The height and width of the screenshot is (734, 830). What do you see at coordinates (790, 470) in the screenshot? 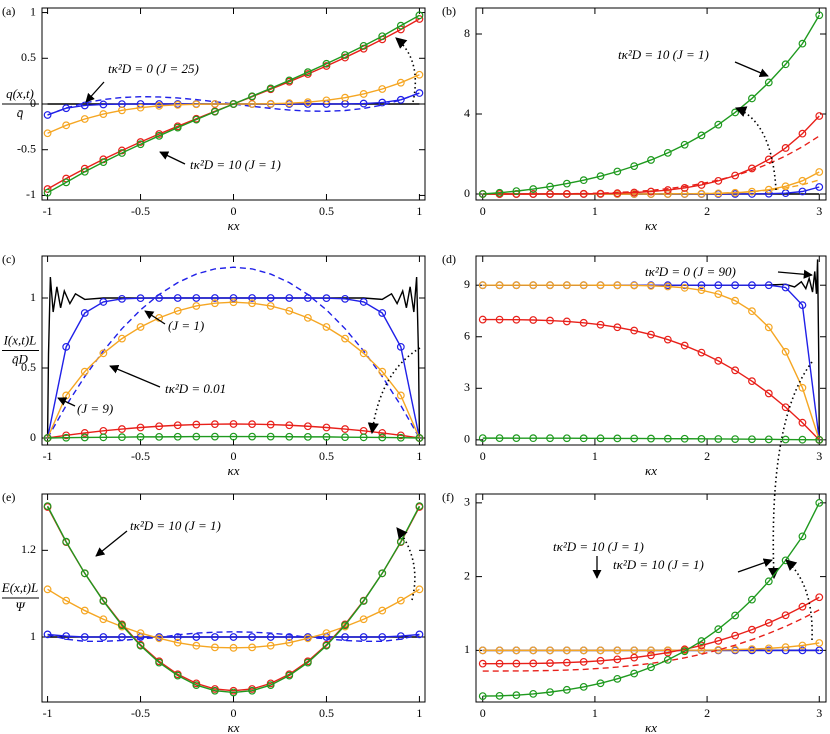
I see `time-arrow` at bounding box center [790, 470].